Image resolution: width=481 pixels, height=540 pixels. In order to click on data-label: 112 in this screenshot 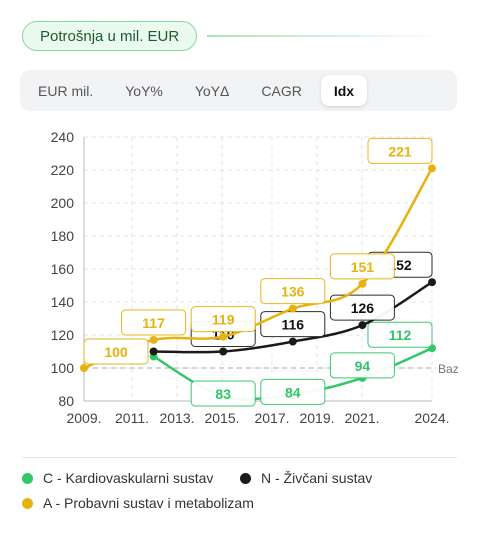, I will do `click(400, 335)`.